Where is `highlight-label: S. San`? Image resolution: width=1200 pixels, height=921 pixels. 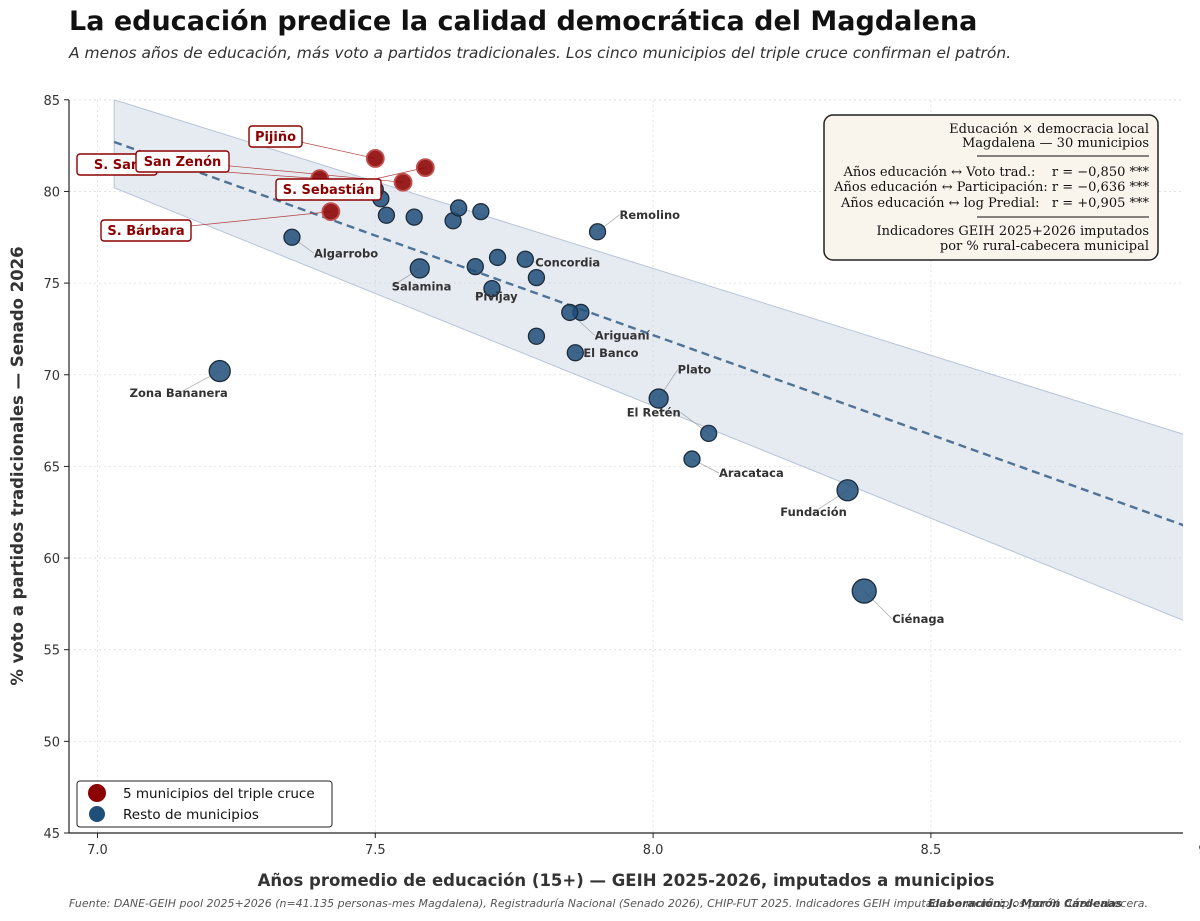 highlight-label: S. San is located at coordinates (117, 165).